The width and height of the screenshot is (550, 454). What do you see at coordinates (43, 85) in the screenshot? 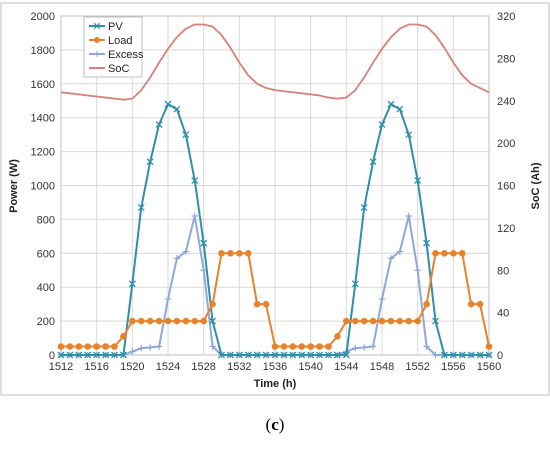
I see `y-tick-label: 1600` at bounding box center [43, 85].